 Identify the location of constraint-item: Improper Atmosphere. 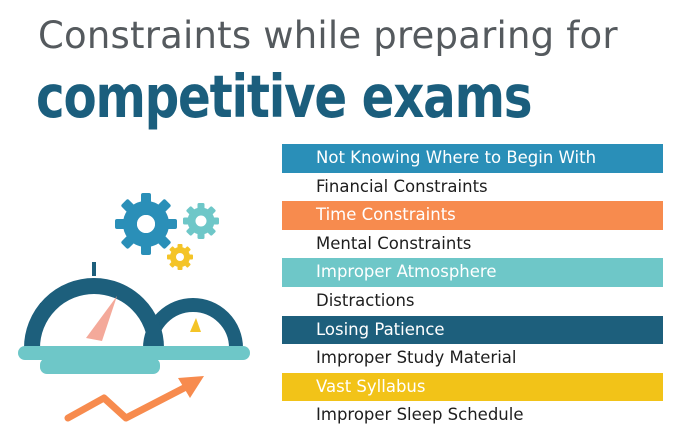
(472, 272).